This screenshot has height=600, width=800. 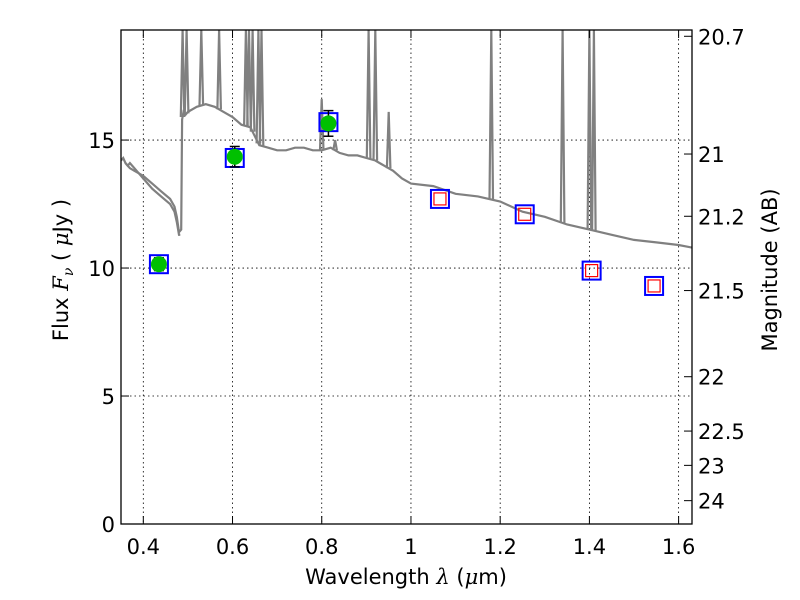 What do you see at coordinates (108, 333) in the screenshot?
I see `y-axis-ticks: 0 5 10 15` at bounding box center [108, 333].